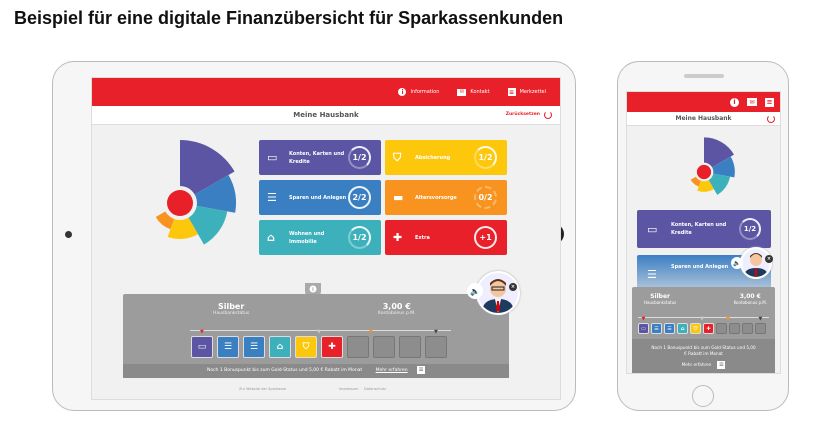 This screenshot has width=840, height=446. What do you see at coordinates (68, 234) in the screenshot?
I see `tablet-camera` at bounding box center [68, 234].